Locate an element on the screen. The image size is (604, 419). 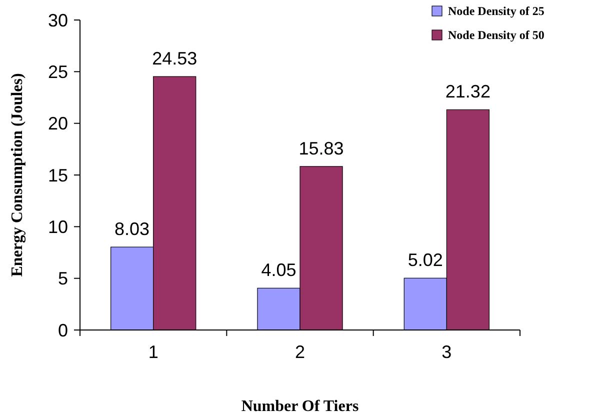
data-label: 5.02 is located at coordinates (425, 260).